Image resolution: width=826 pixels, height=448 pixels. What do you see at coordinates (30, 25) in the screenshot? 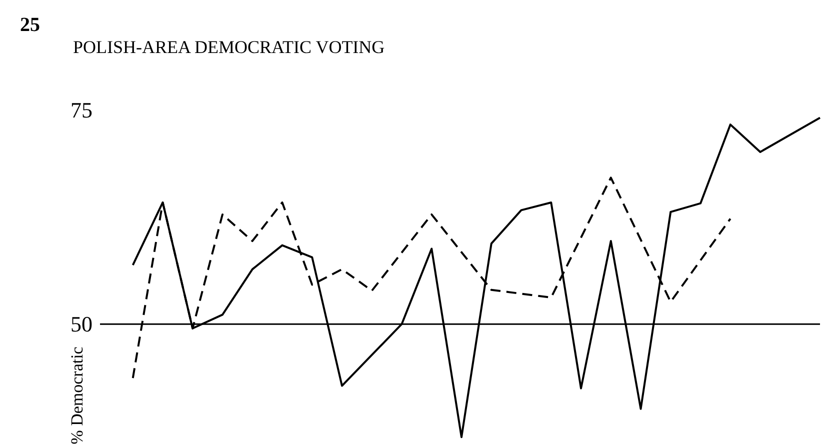
I see `text: 25` at bounding box center [30, 25].